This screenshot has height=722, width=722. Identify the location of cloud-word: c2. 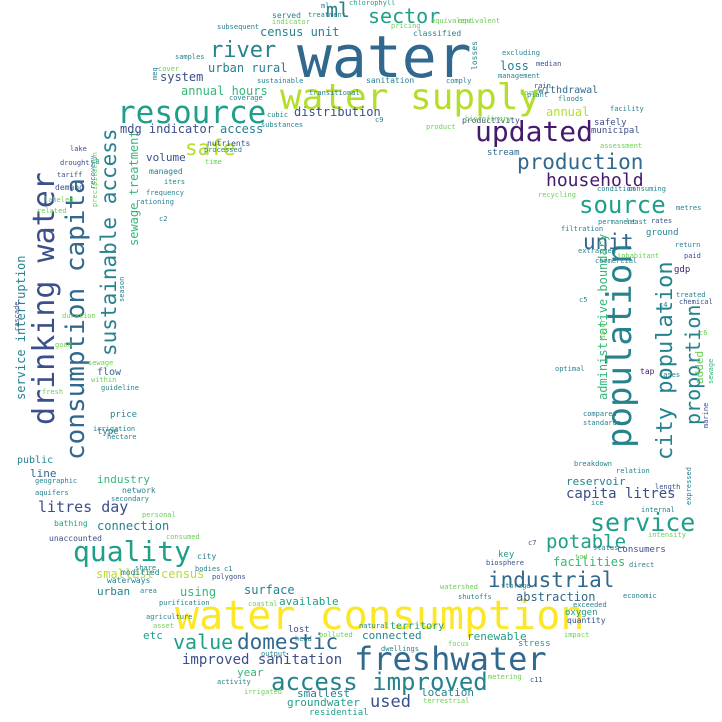
(163, 219).